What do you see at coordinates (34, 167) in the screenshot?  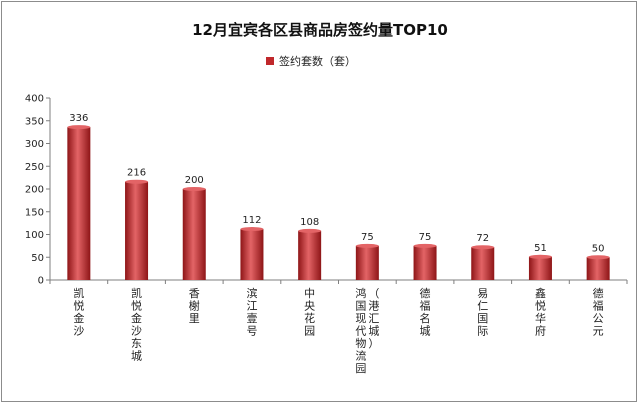 I see `y-tick-label: 250` at bounding box center [34, 167].